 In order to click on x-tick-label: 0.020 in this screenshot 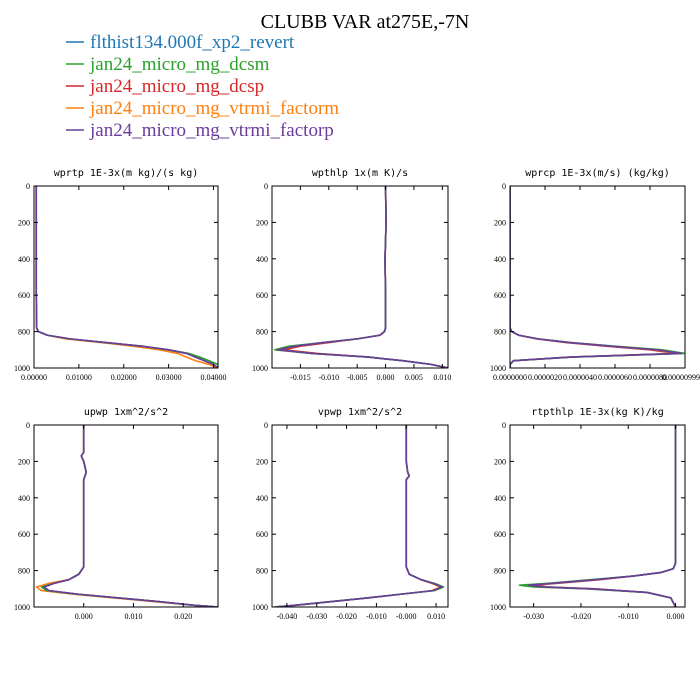, I will do `click(183, 616)`.